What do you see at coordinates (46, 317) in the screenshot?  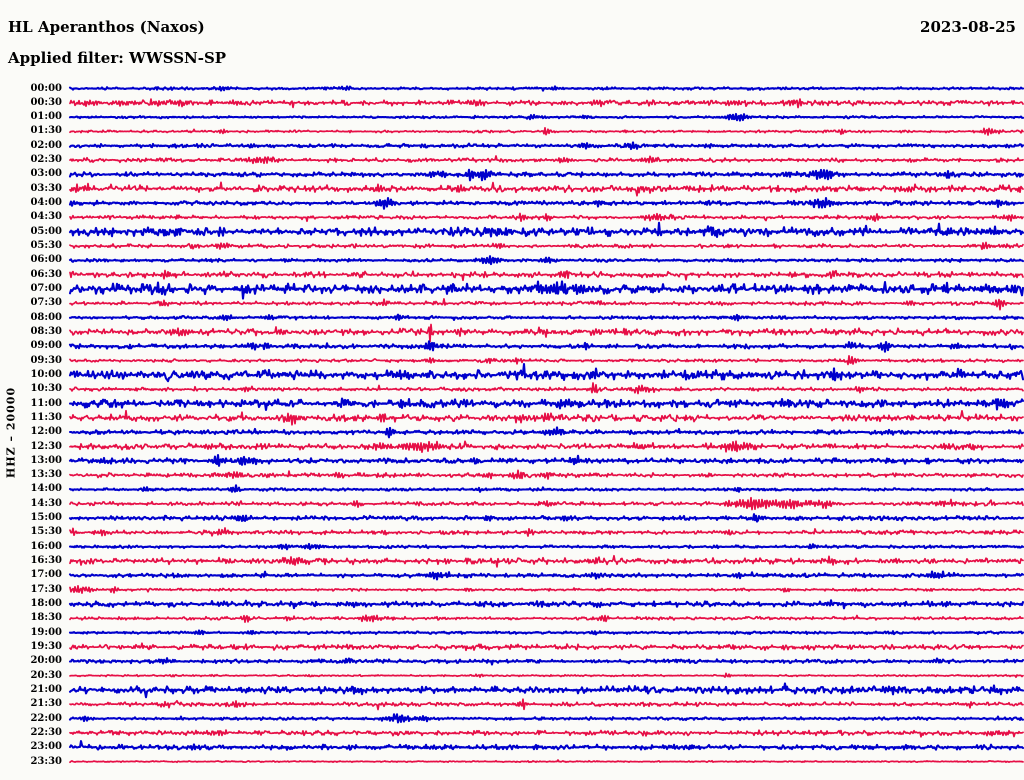 I see `time-label-08-00: 08:00` at bounding box center [46, 317].